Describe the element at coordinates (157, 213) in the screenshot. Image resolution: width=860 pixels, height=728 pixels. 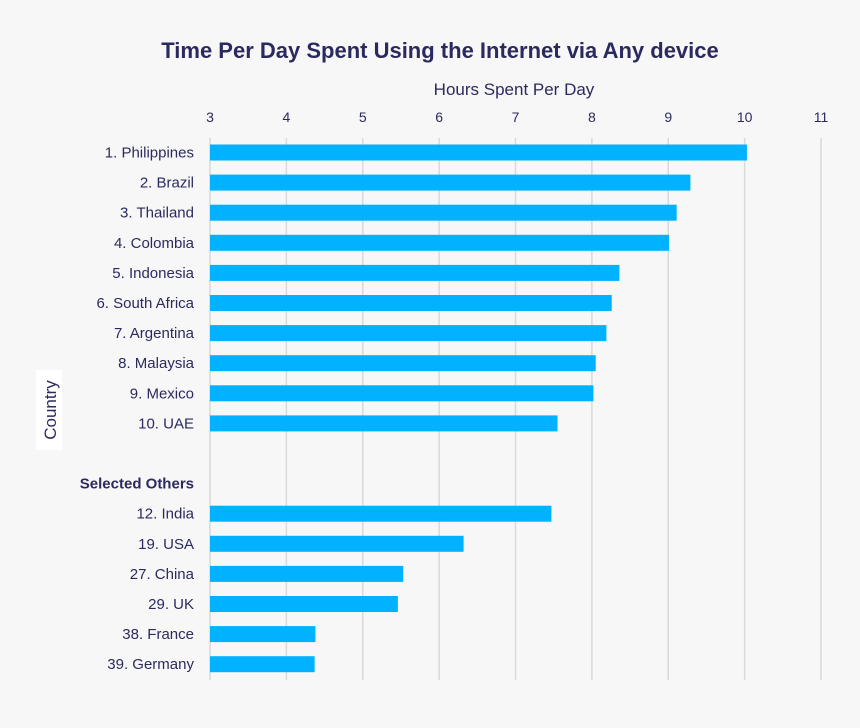
I see `category-label: 3. Thailand` at that location.